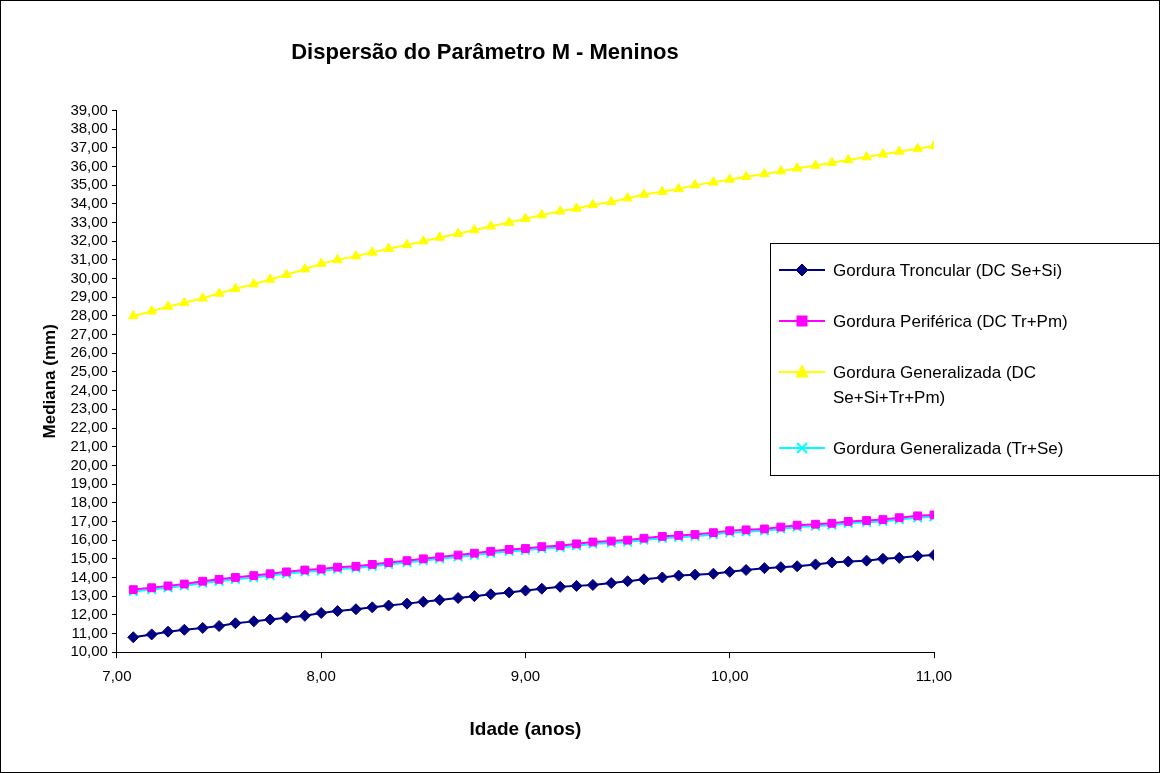 This screenshot has width=1160, height=773. What do you see at coordinates (321, 676) in the screenshot?
I see `x-tick-label: 8,00` at bounding box center [321, 676].